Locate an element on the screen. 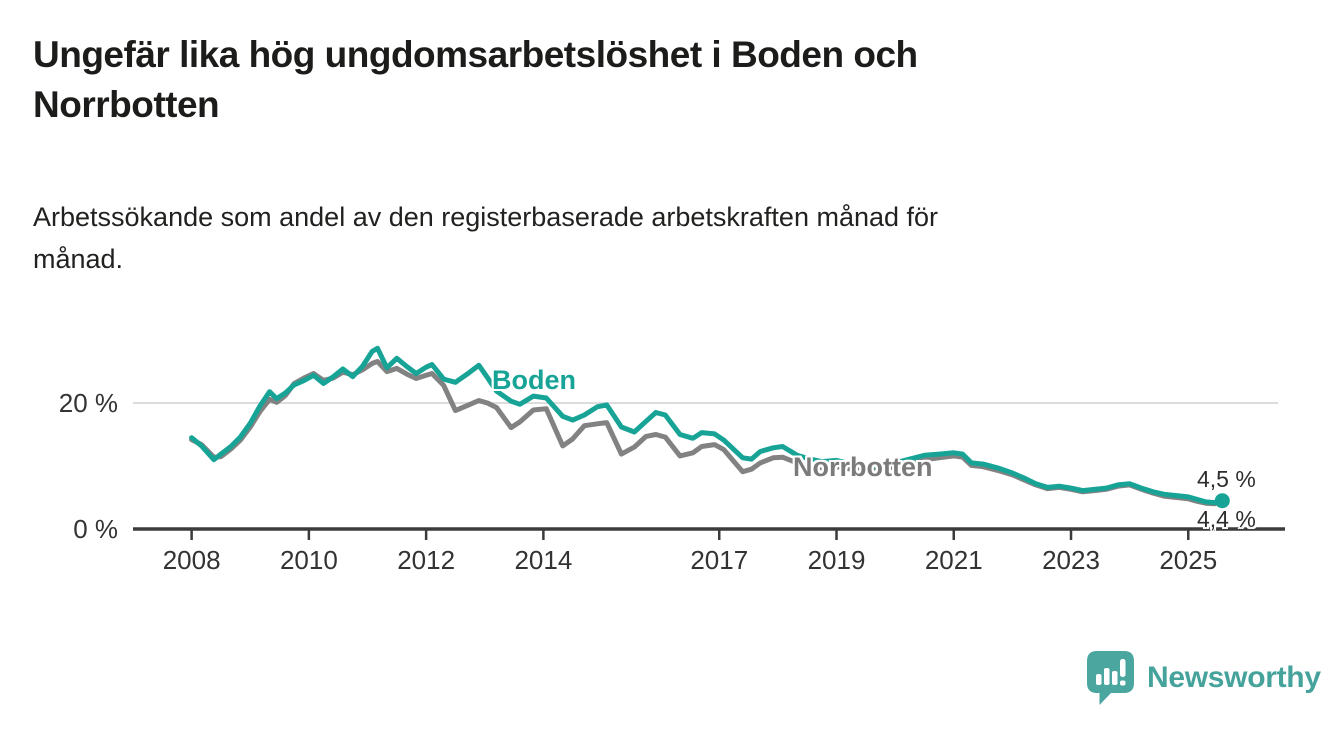 The height and width of the screenshot is (734, 1340). x-tick-label: 2014 is located at coordinates (543, 560).